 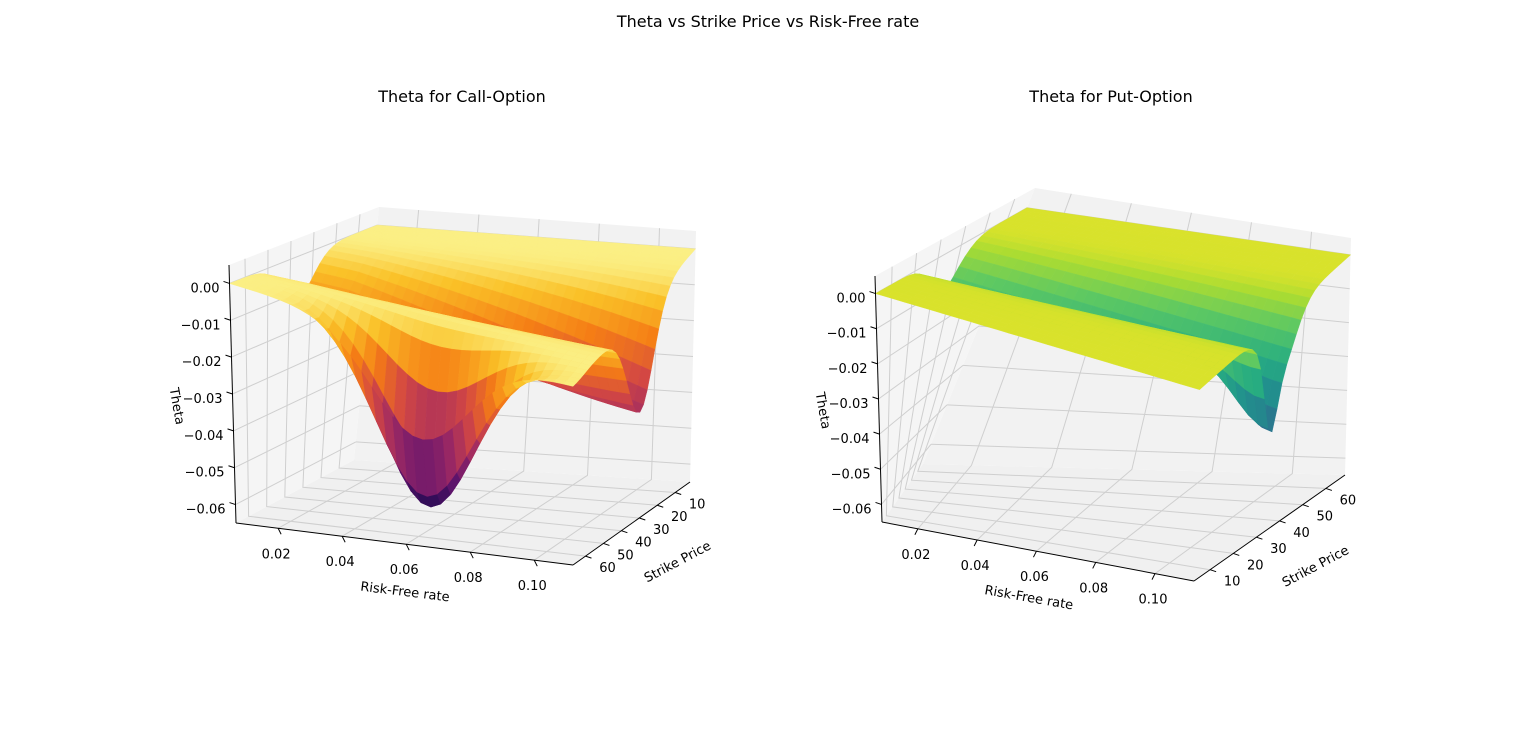 I want to click on figure-suptitle: Theta vs Strike Price vs Risk-Free rate, so click(x=768, y=21).